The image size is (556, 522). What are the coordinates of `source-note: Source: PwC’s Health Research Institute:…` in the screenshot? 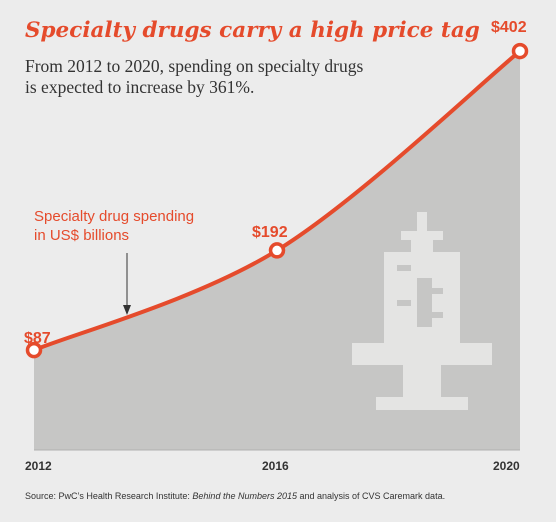 It's located at (235, 496).